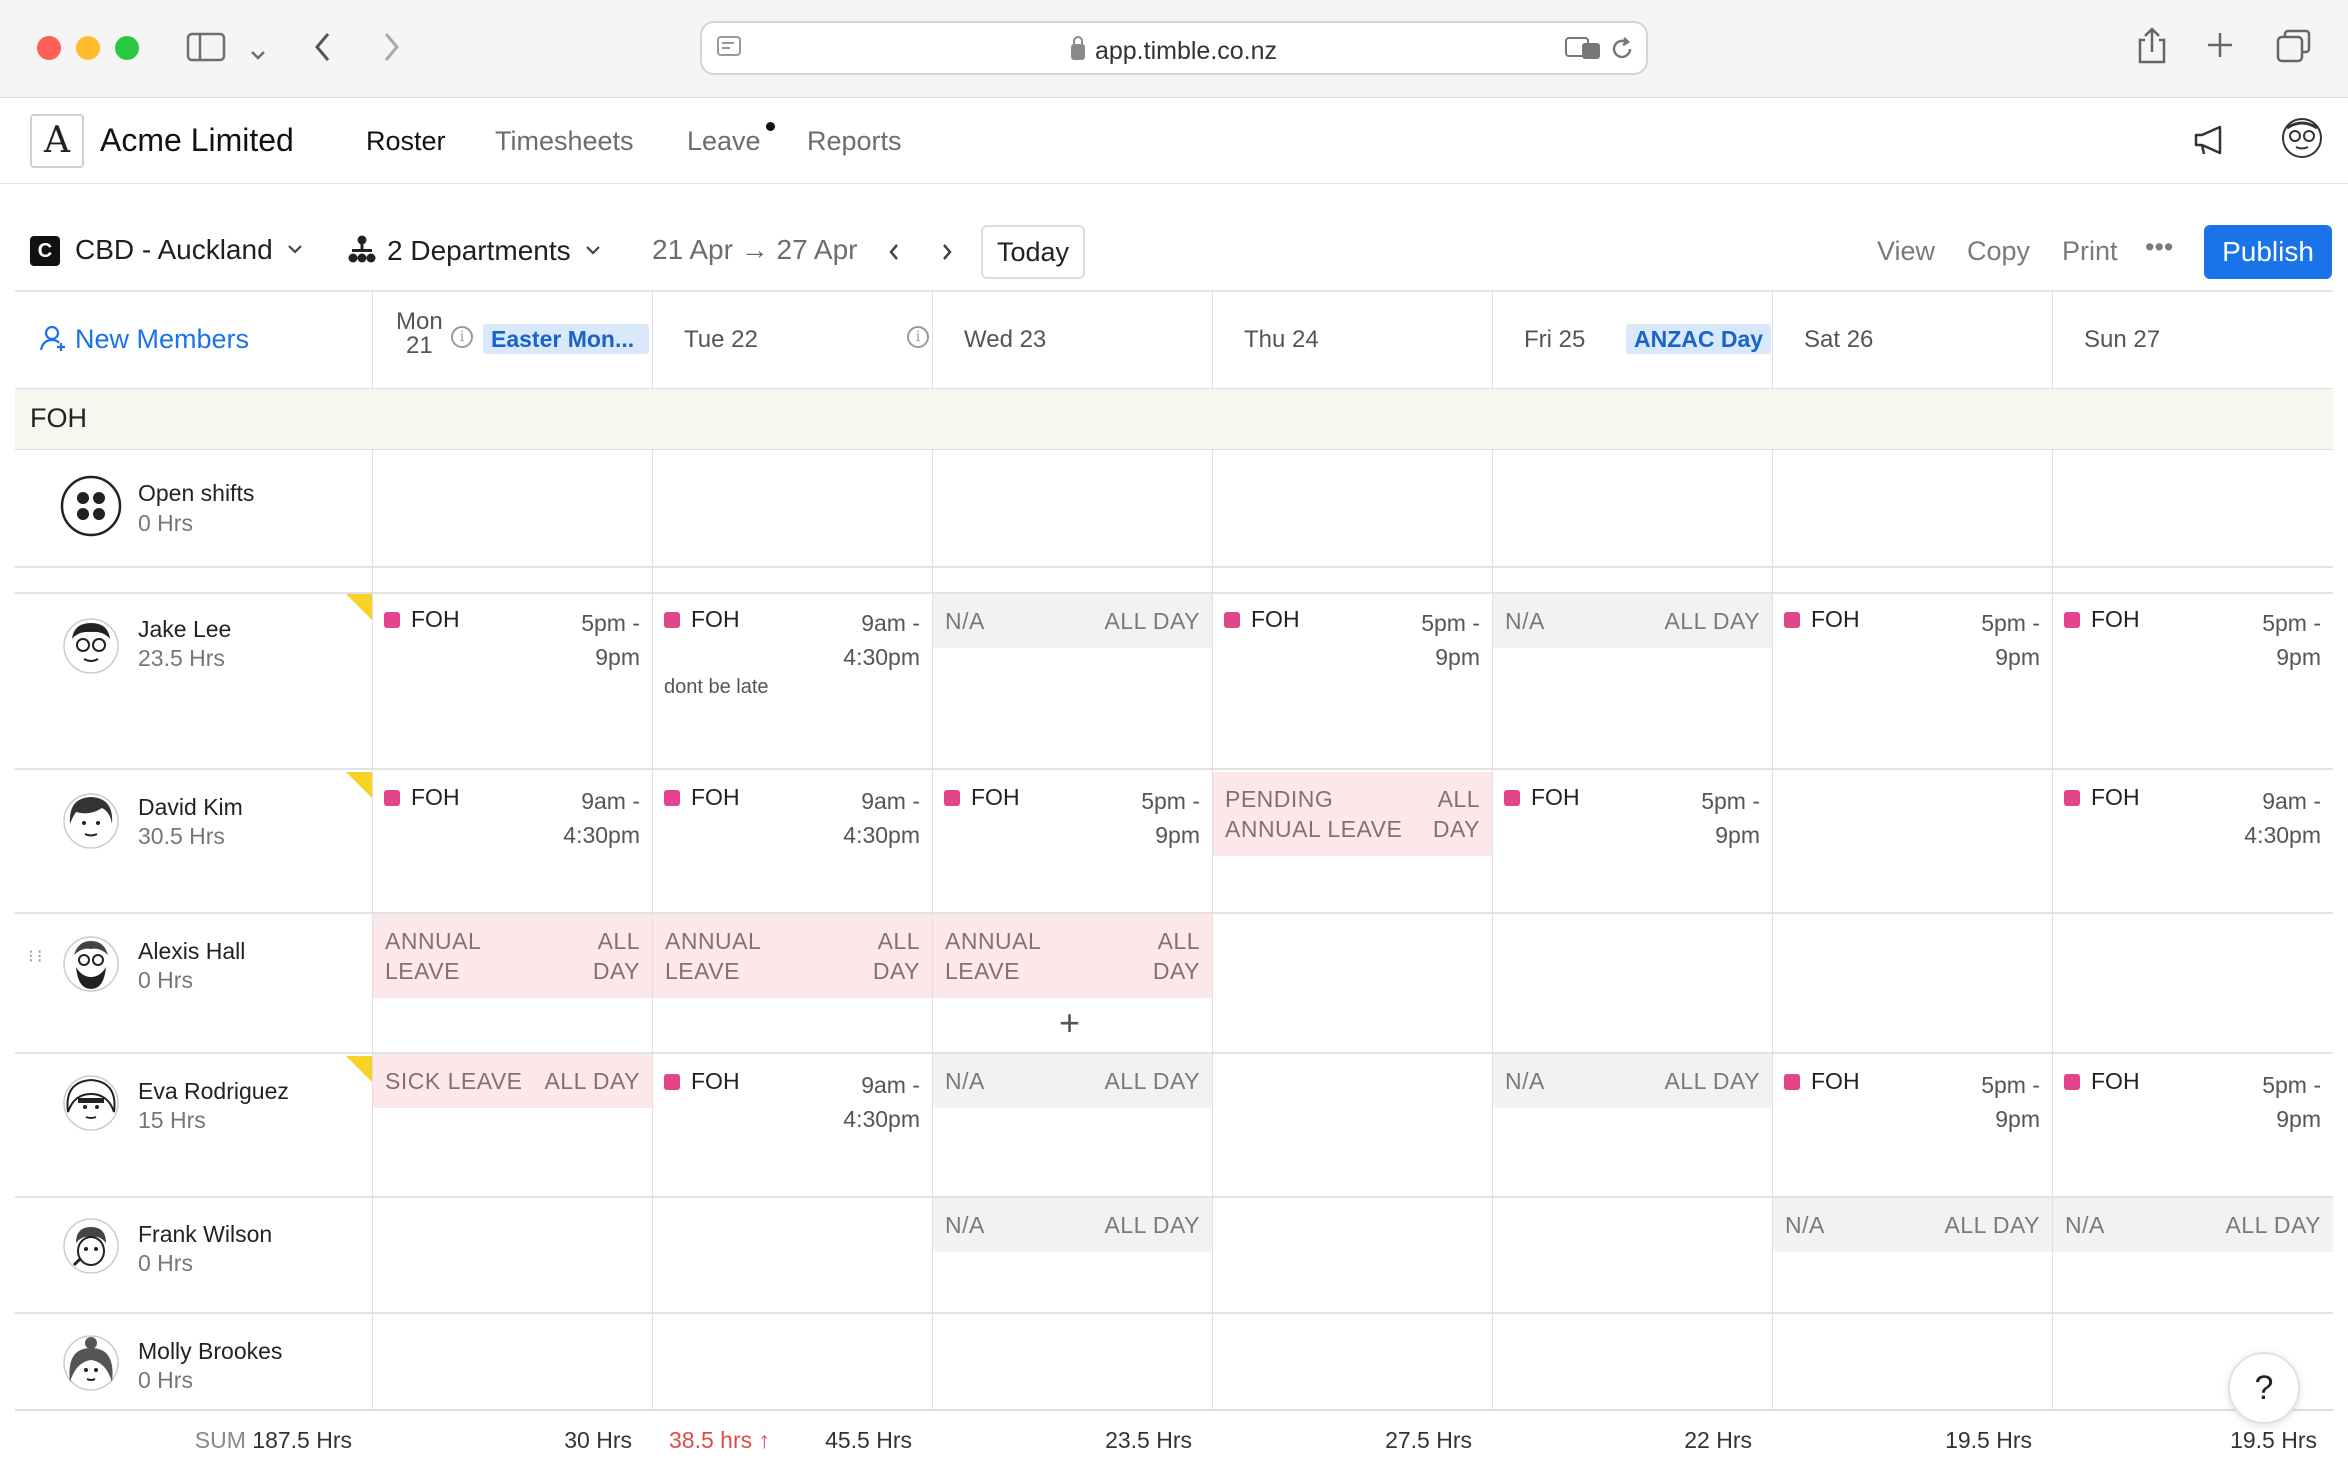 This screenshot has height=1469, width=2348. I want to click on copy-button: Copy, so click(1999, 251).